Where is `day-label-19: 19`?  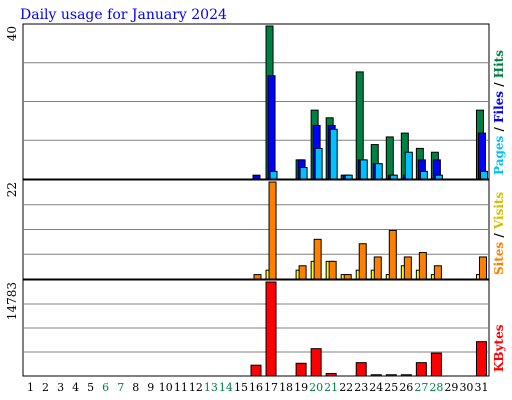
day-label-19: 19 is located at coordinates (301, 387).